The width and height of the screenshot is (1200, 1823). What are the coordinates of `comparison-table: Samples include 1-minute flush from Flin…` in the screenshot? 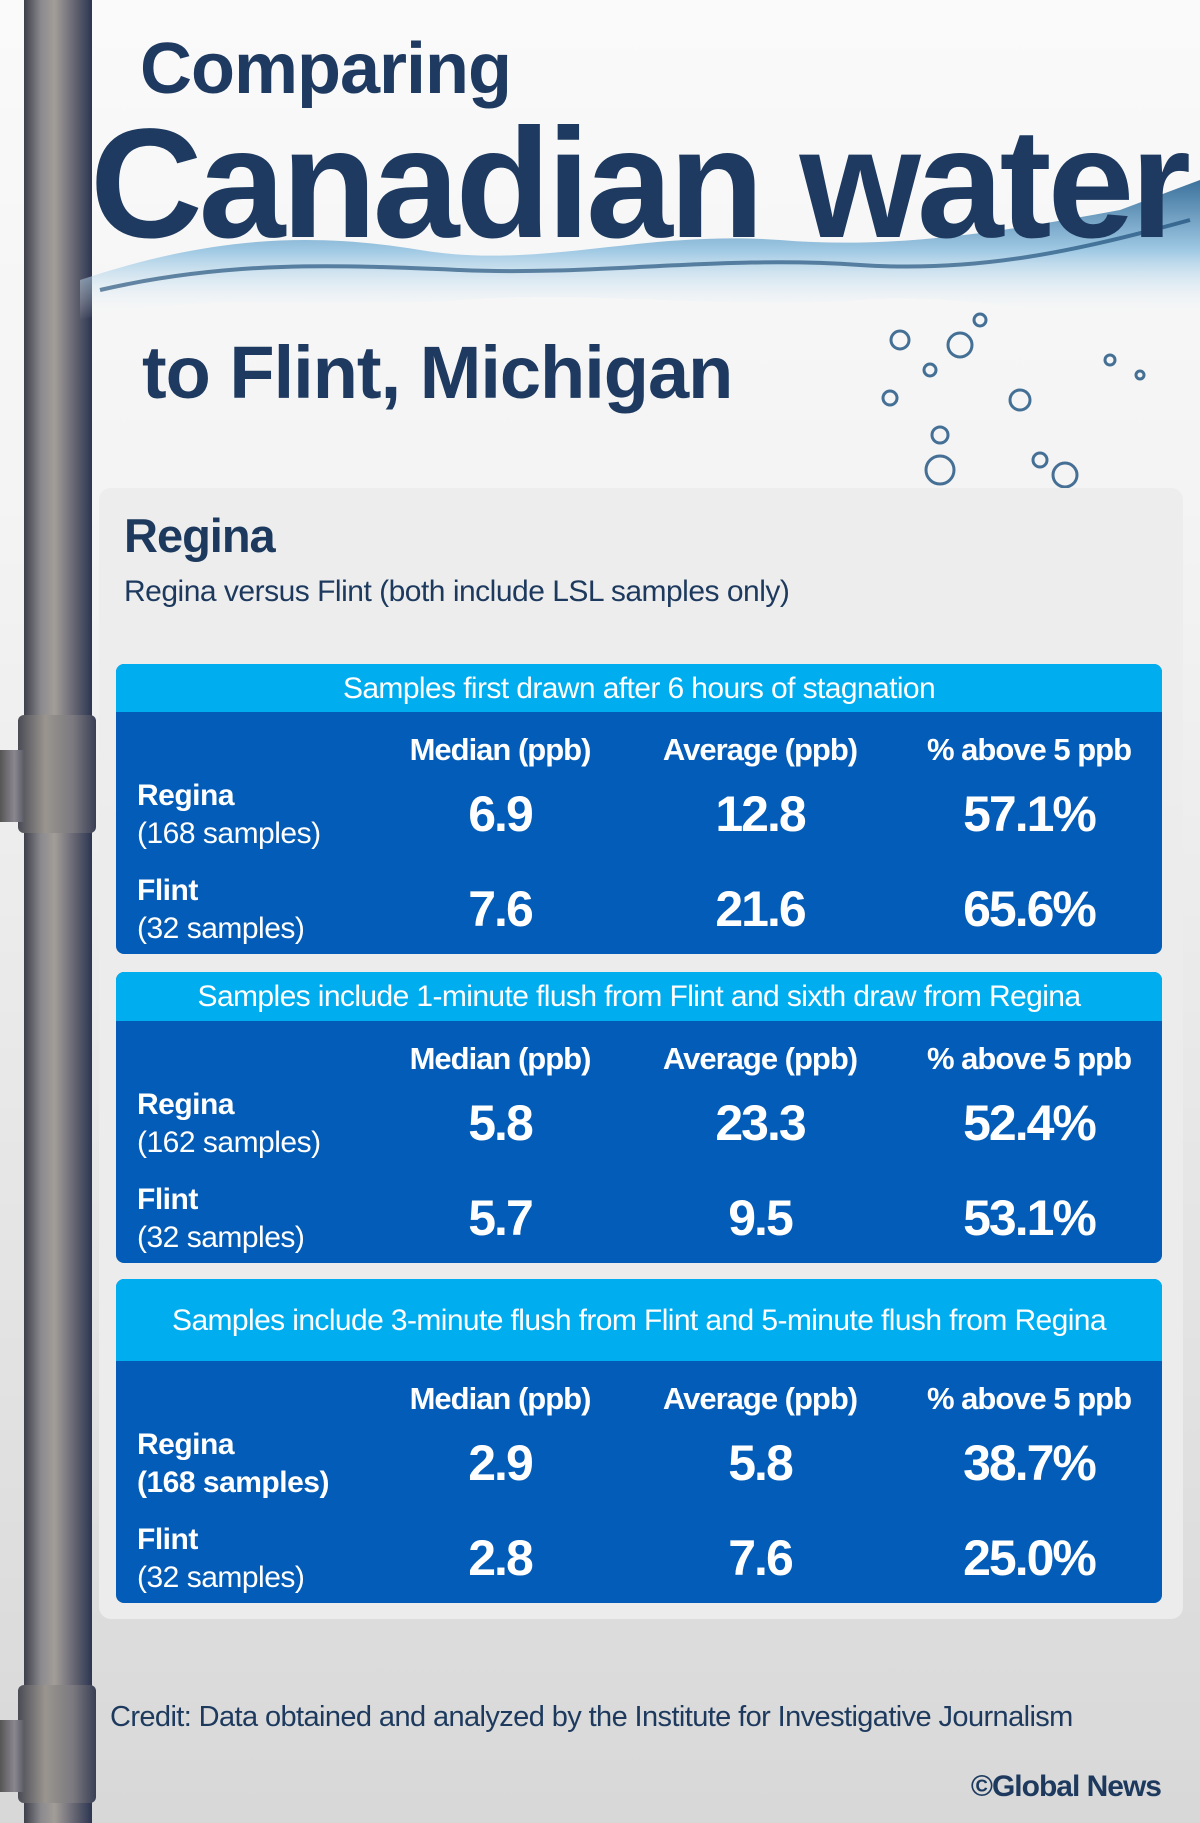 It's located at (639, 1117).